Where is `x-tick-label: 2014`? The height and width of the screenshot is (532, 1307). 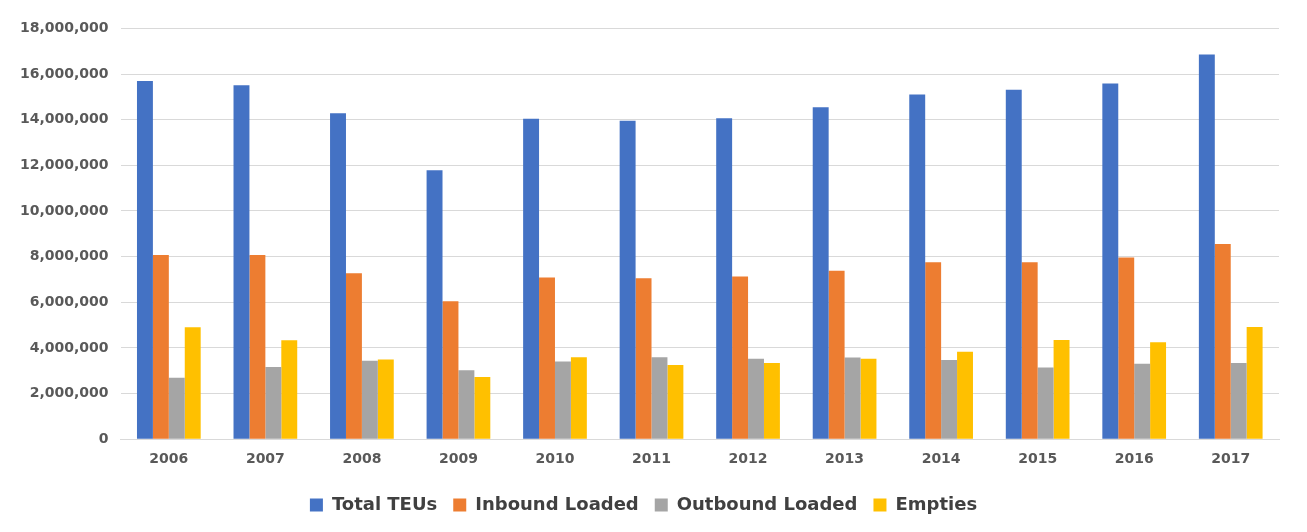
x-tick-label: 2014 is located at coordinates (941, 458).